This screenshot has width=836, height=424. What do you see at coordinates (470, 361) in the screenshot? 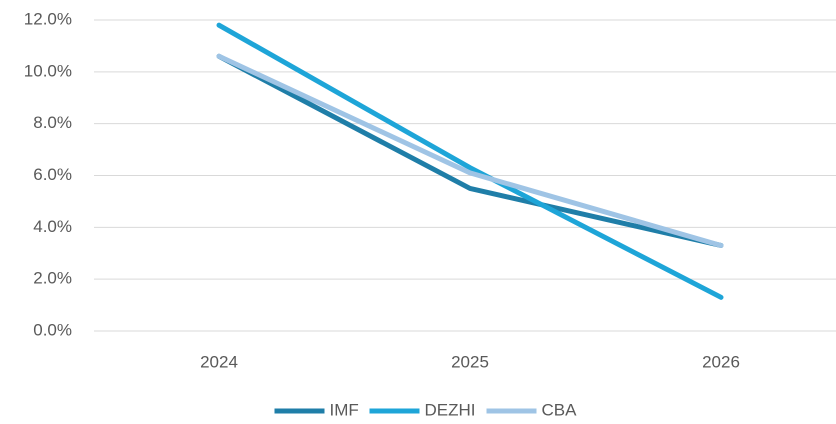
I see `x-tick-label: 2025` at bounding box center [470, 361].